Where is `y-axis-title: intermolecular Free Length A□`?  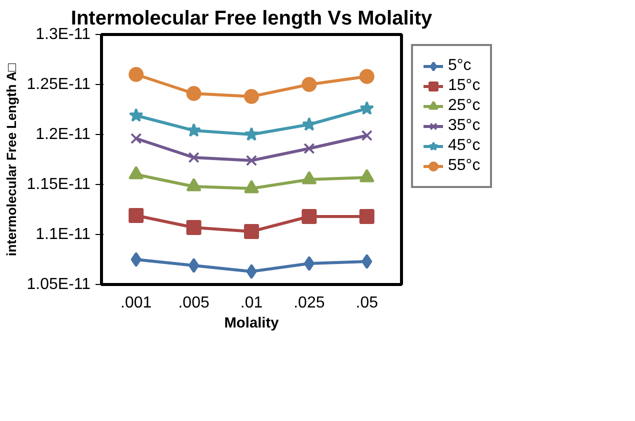 y-axis-title: intermolecular Free Length A□ is located at coordinates (11, 159).